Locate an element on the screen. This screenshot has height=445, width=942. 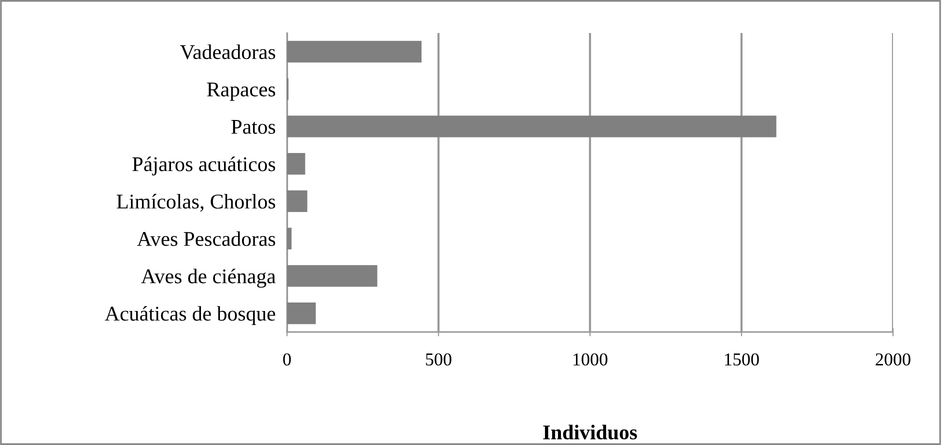
x-tick-label: 0 is located at coordinates (287, 359).